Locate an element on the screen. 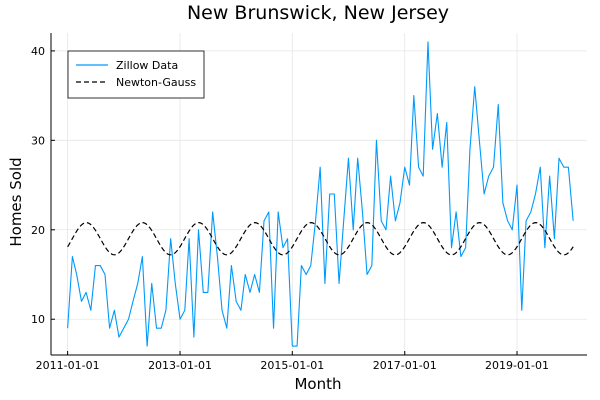  legend-label-newton-gauss: Newton-Gauss is located at coordinates (156, 82).